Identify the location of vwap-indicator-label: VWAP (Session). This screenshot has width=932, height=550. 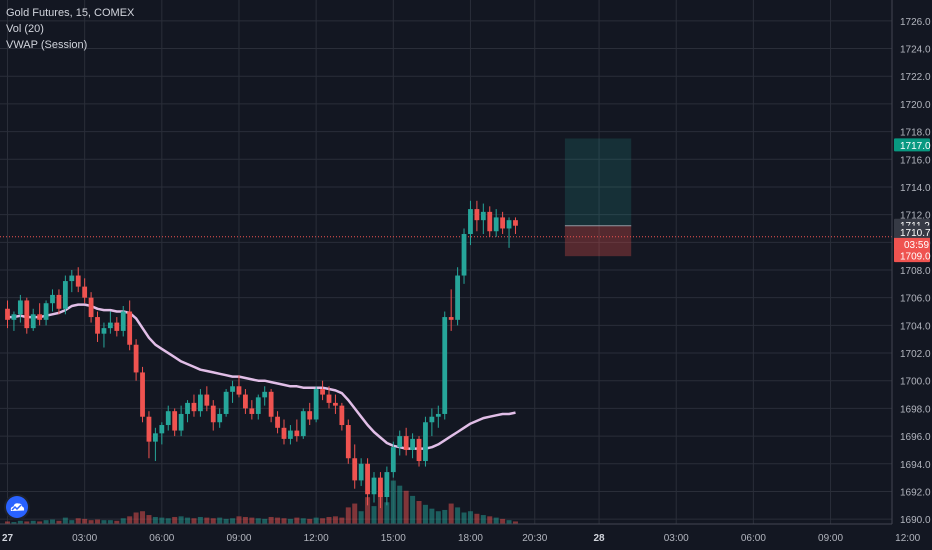
(47, 45).